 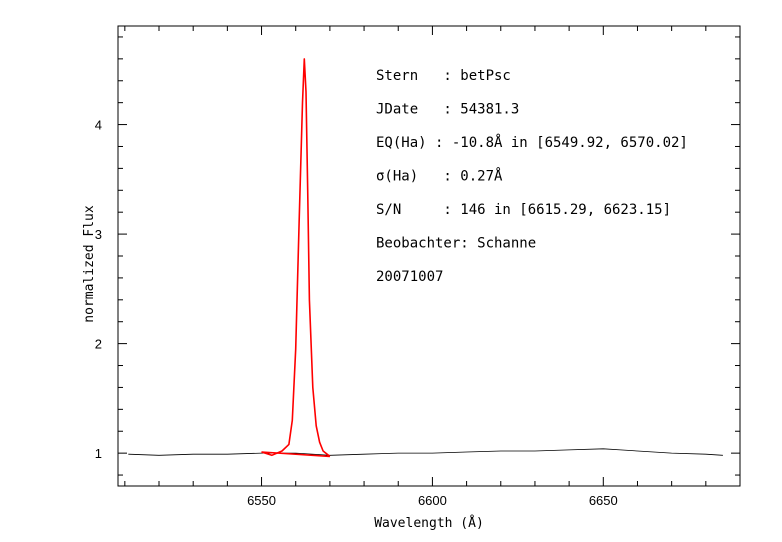 What do you see at coordinates (98, 453) in the screenshot?
I see `y-tick-label: 1` at bounding box center [98, 453].